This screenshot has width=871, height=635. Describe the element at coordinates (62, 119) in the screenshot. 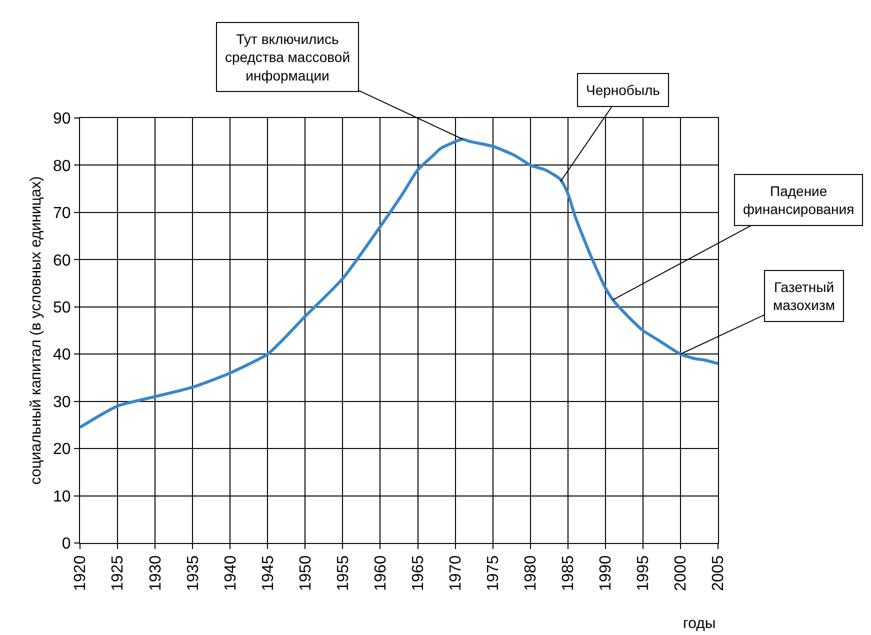

I see `y-tick-label: 90` at that location.